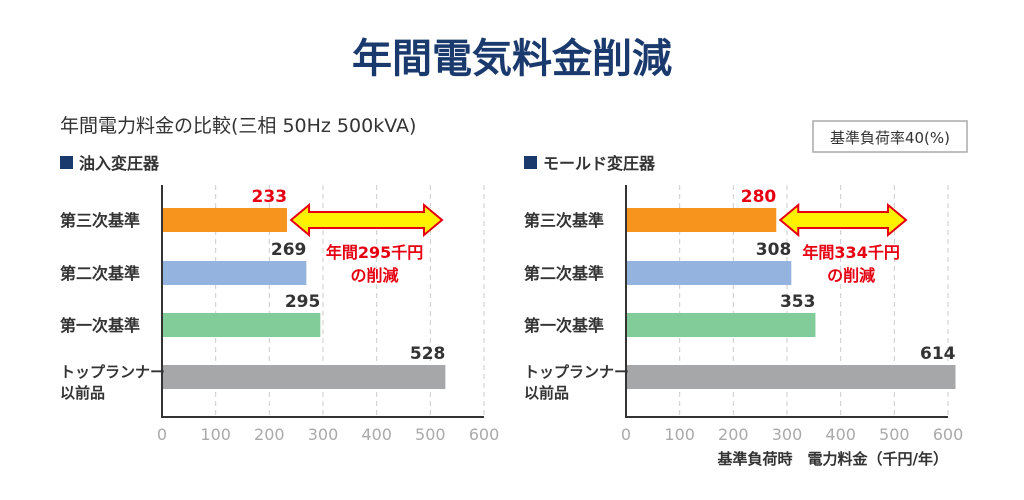  Describe the element at coordinates (374, 252) in the screenshot. I see `savings-annotation: 年間295千円` at that location.